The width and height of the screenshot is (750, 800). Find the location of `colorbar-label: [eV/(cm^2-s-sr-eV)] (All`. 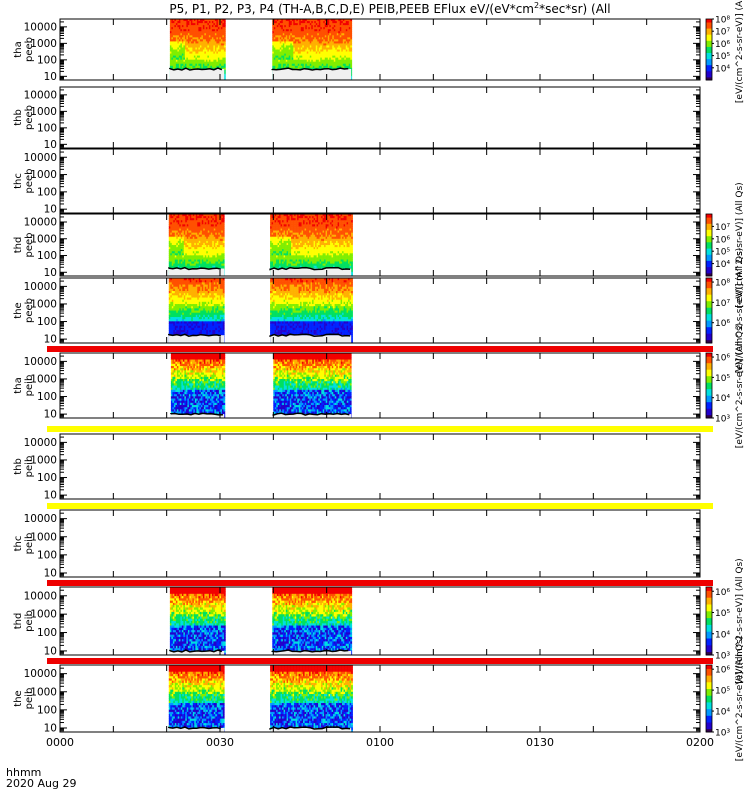

colorbar-label: [eV/(cm^2-s-sr-eV)] (All is located at coordinates (740, 51).